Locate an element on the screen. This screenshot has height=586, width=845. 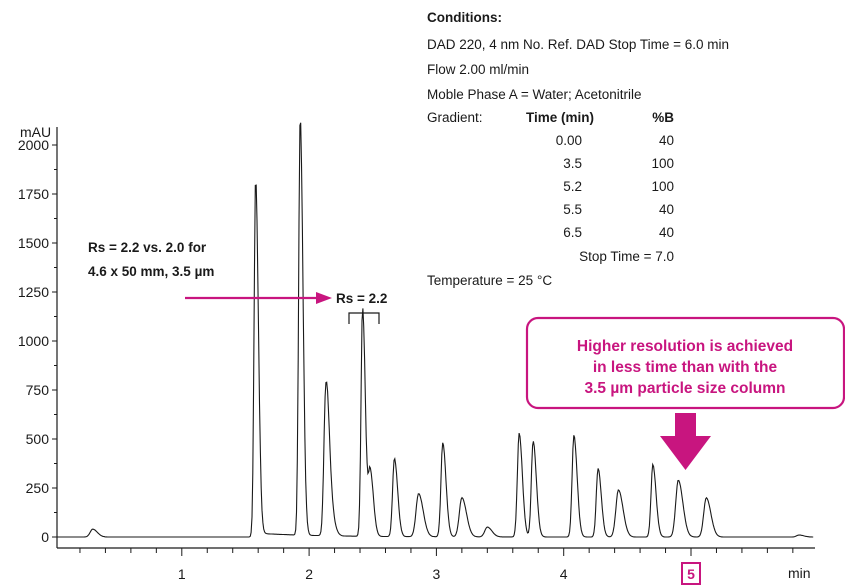
rs-arrow is located at coordinates (258, 298).